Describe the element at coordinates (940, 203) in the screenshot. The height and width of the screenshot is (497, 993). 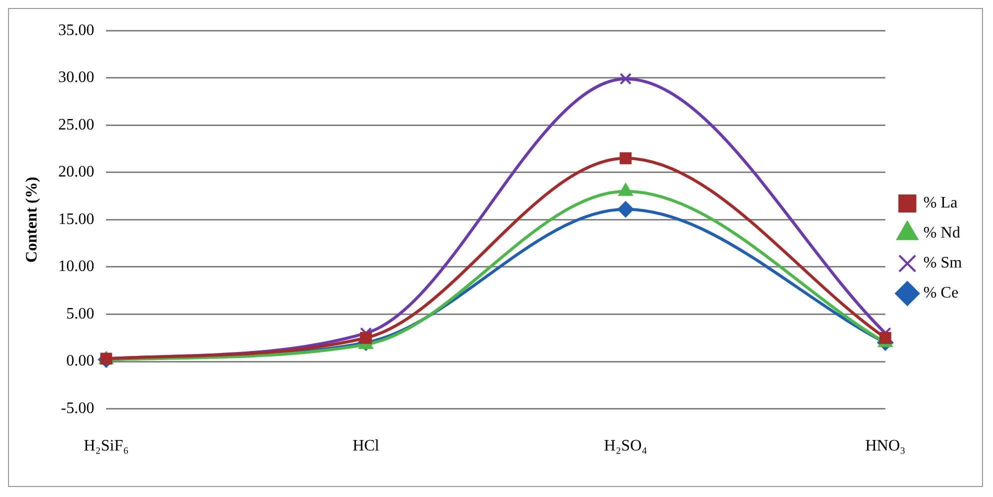
I see `legend-label: % La` at that location.